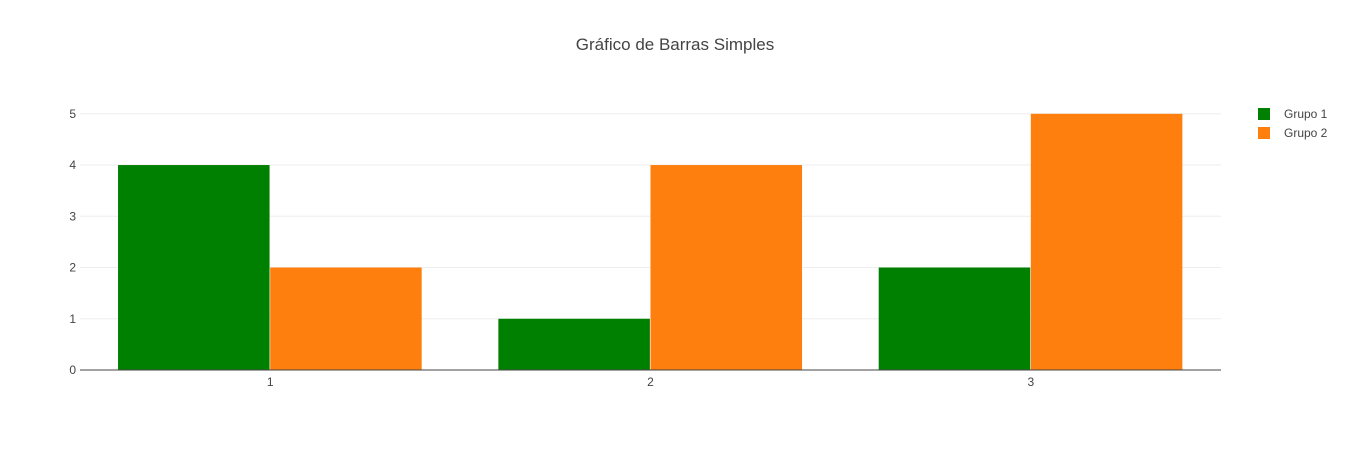 The image size is (1350, 450). Describe the element at coordinates (1293, 123) in the screenshot. I see `legend: Grupo 1 Grupo 2` at that location.